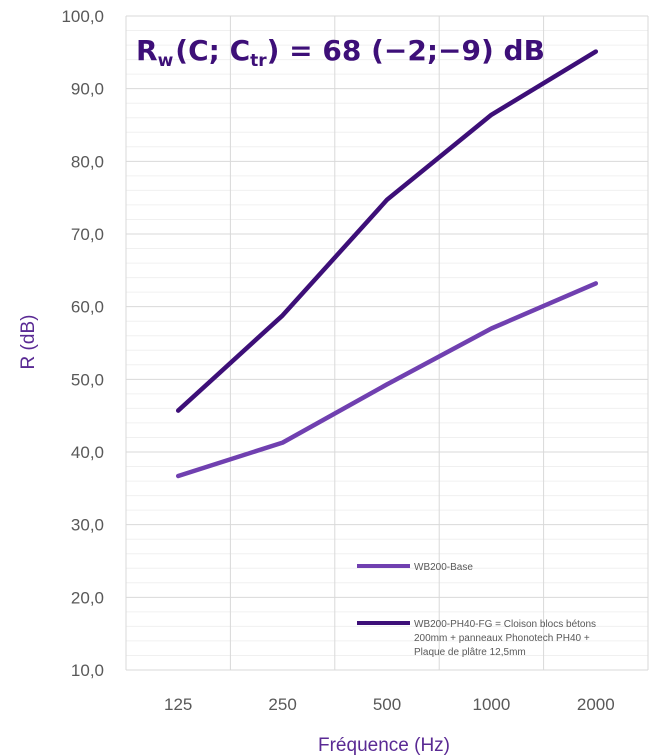 The height and width of the screenshot is (755, 656). I want to click on title-sub-tr: tr, so click(258, 61).